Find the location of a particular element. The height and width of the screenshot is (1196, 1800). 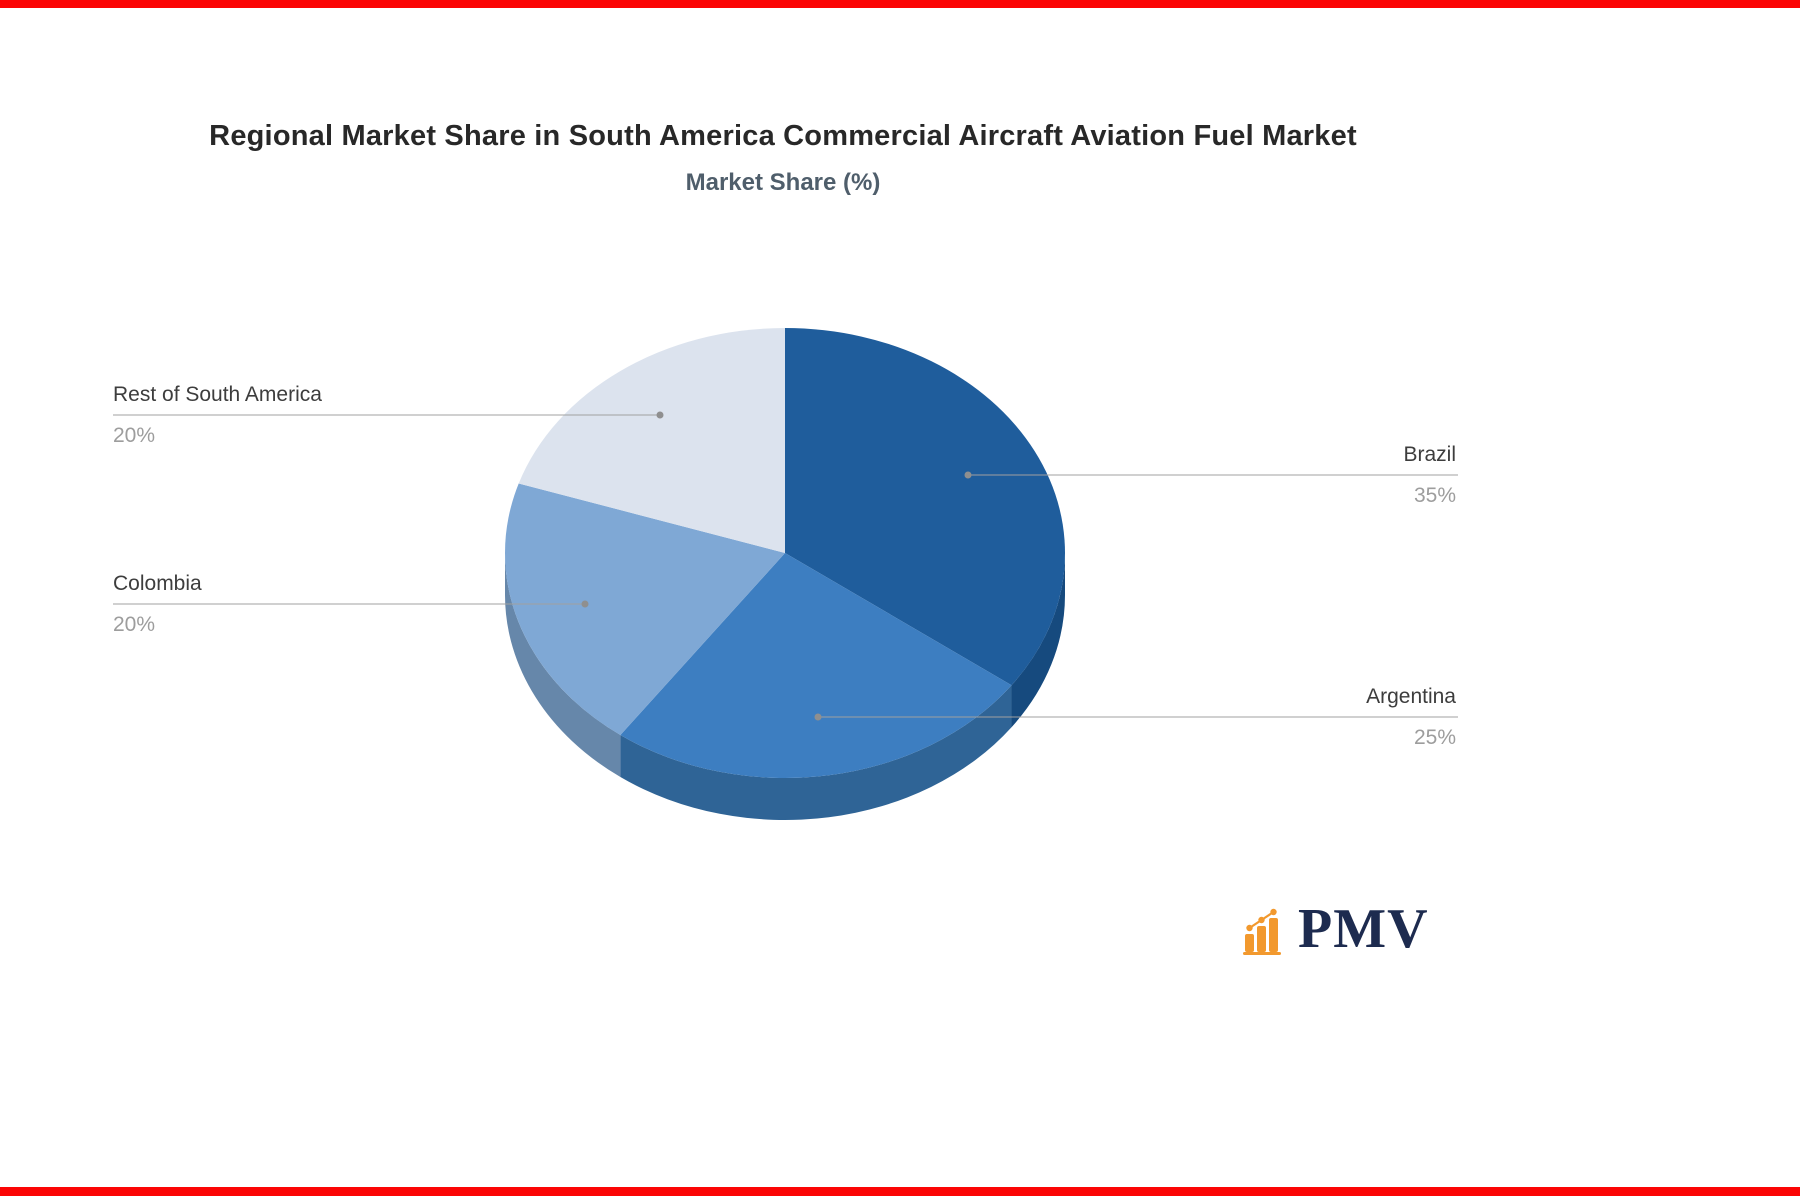

slice-value: 25% is located at coordinates (1434, 737).